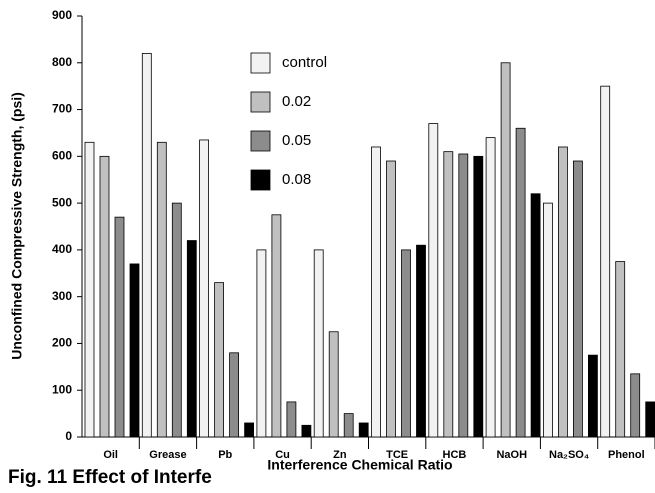 Image resolution: width=655 pixels, height=493 pixels. Describe the element at coordinates (62, 249) in the screenshot. I see `y-tick-label: 400` at that location.